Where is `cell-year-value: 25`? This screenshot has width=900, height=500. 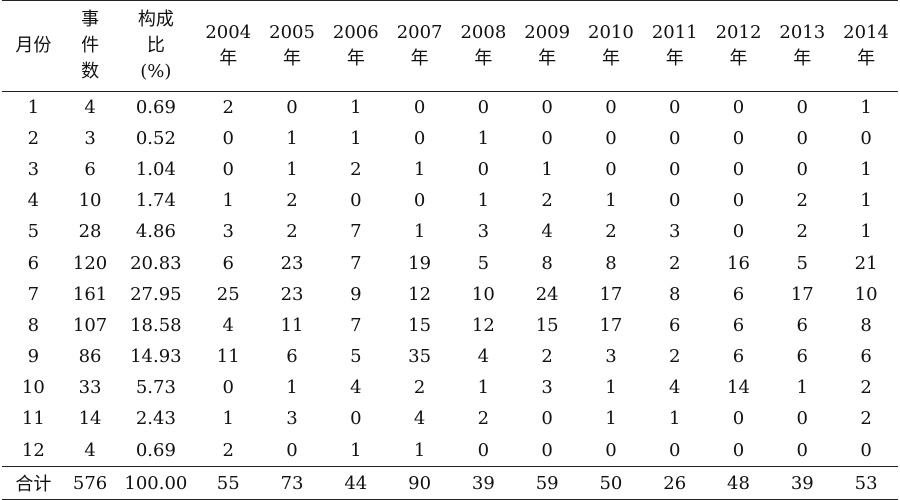
cell-year-value: 25 is located at coordinates (228, 294).